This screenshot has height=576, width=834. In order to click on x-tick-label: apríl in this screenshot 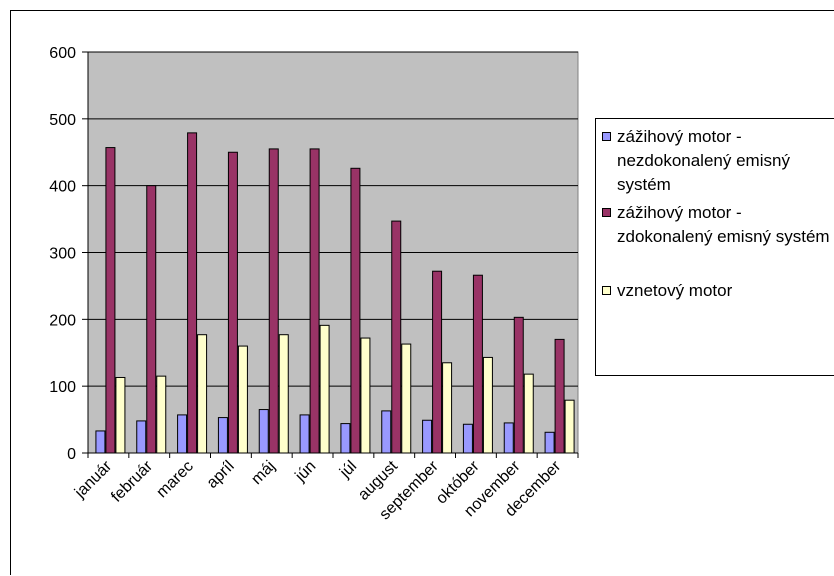, I will do `click(221, 475)`.